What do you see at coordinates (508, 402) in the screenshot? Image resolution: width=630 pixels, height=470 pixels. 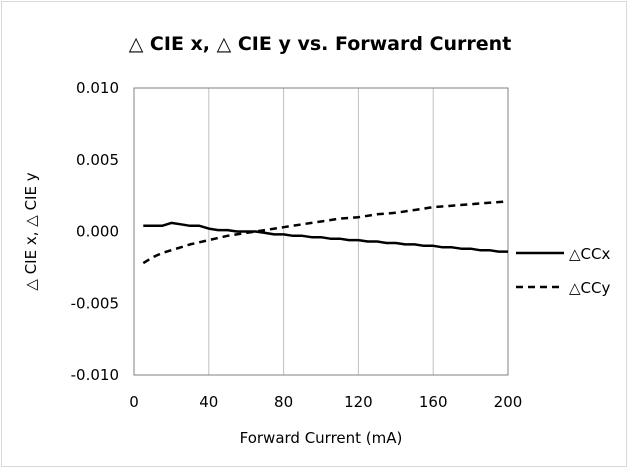 I see `x-tick-label: 200` at bounding box center [508, 402].